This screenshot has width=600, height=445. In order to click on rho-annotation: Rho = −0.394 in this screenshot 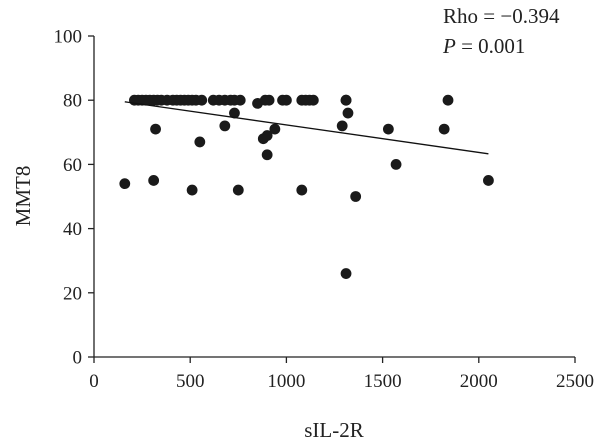, I will do `click(501, 16)`.